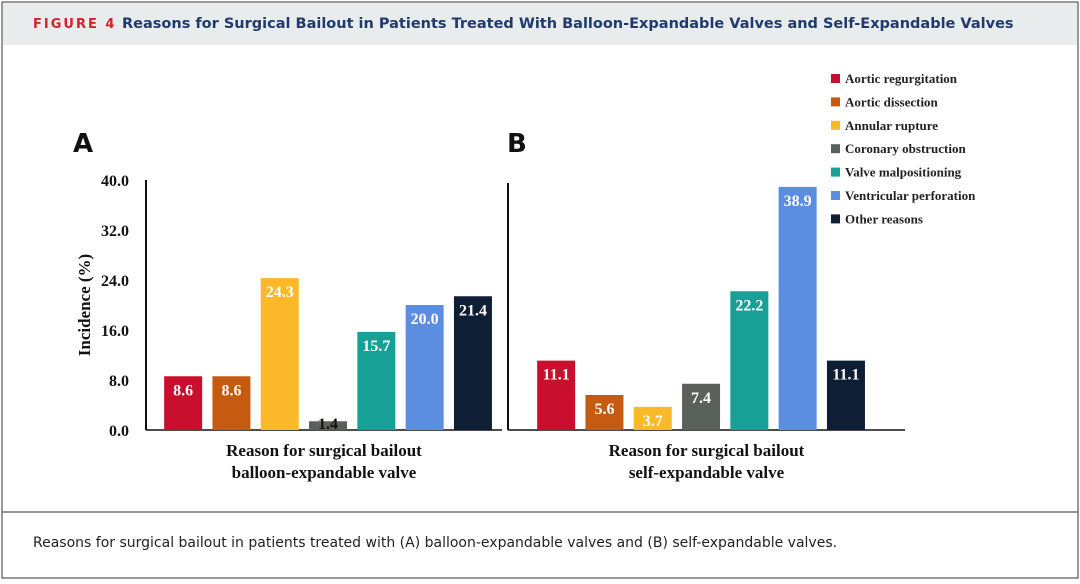  I want to click on header-band, so click(540, 24).